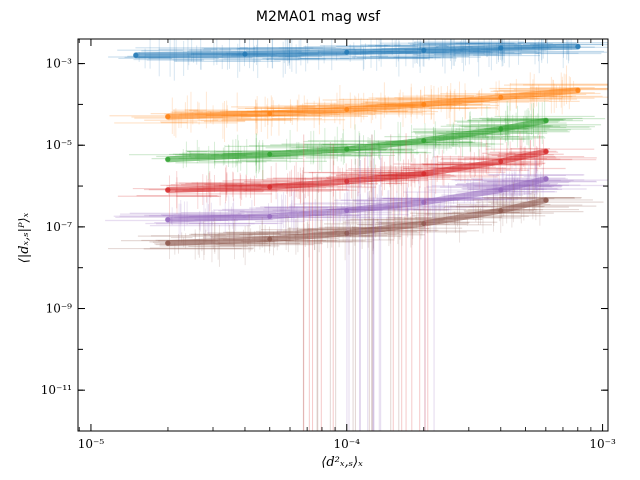  What do you see at coordinates (59, 227) in the screenshot?
I see `y-tick-label: 10⁻⁷` at bounding box center [59, 227].